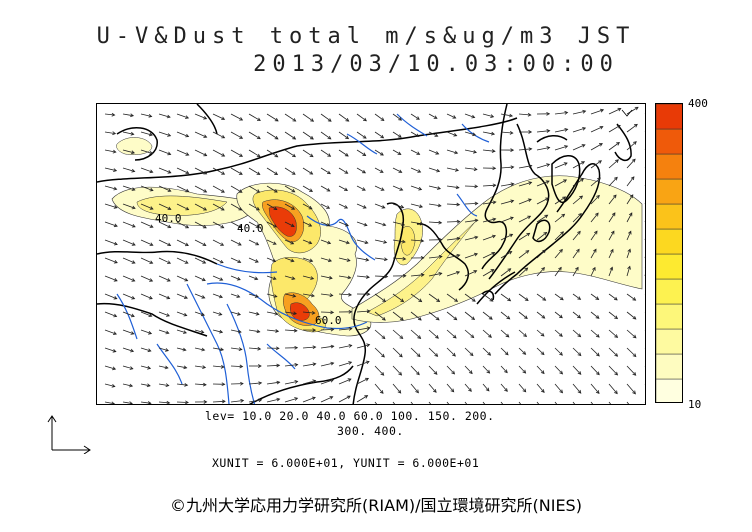 The image size is (752, 532). Describe the element at coordinates (695, 404) in the screenshot. I see `colorbar-min-label: 10` at that location.